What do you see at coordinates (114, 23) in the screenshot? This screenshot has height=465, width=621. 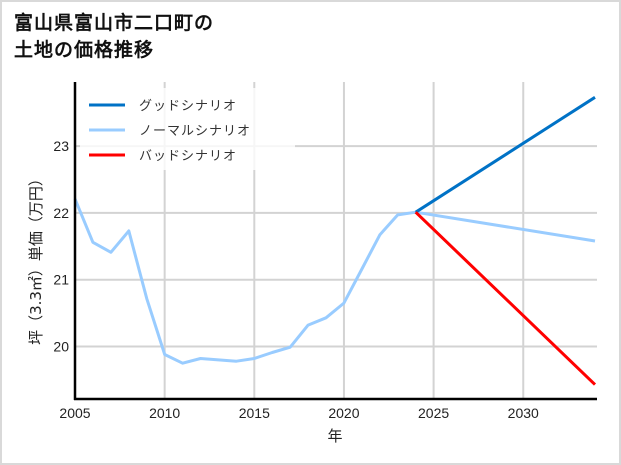 I see `chart-title-line-1: 富山県富山市二口町の` at bounding box center [114, 23].